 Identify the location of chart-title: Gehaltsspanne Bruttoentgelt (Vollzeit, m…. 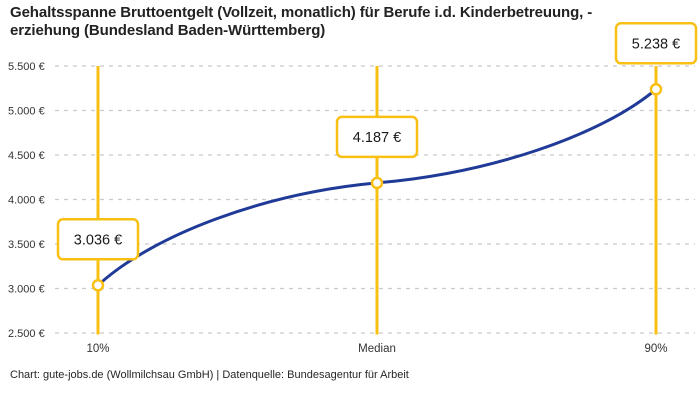
(301, 22).